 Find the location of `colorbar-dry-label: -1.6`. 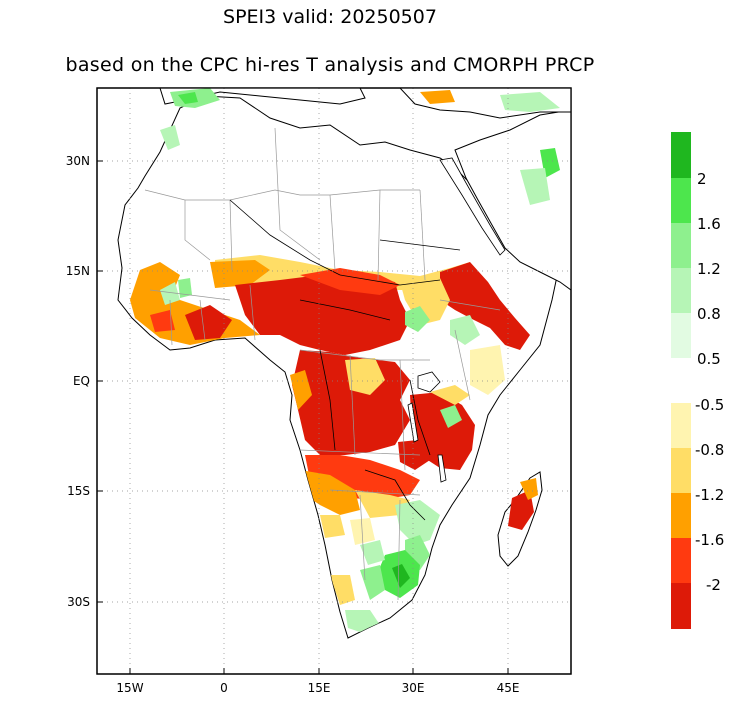

colorbar-dry-label: -1.6 is located at coordinates (709, 540).